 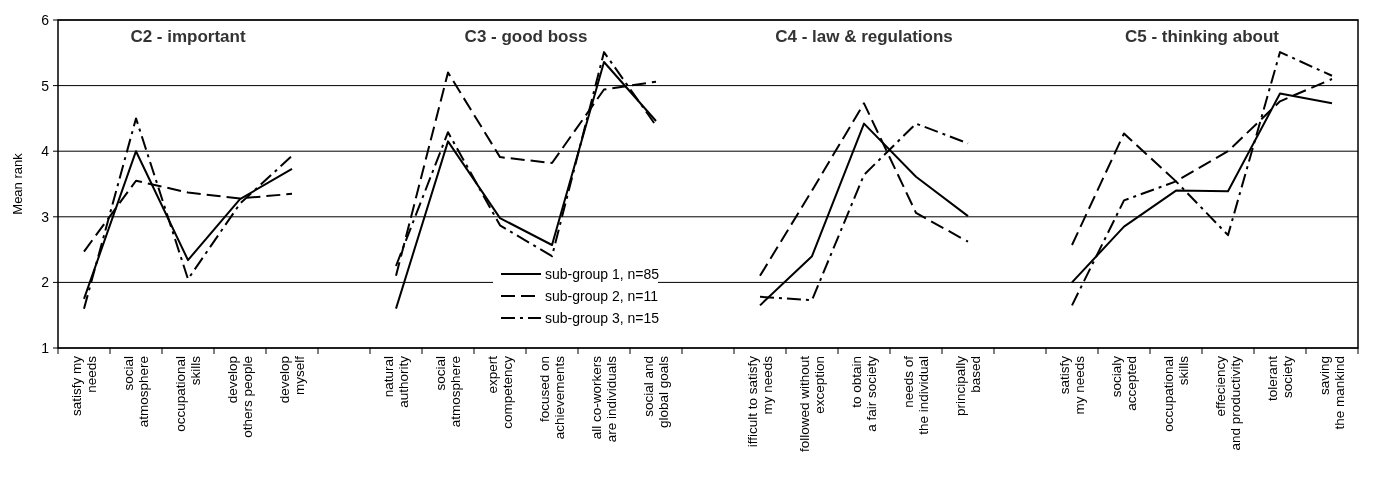 What do you see at coordinates (864, 36) in the screenshot?
I see `annotation: C4 - law & regulations` at bounding box center [864, 36].